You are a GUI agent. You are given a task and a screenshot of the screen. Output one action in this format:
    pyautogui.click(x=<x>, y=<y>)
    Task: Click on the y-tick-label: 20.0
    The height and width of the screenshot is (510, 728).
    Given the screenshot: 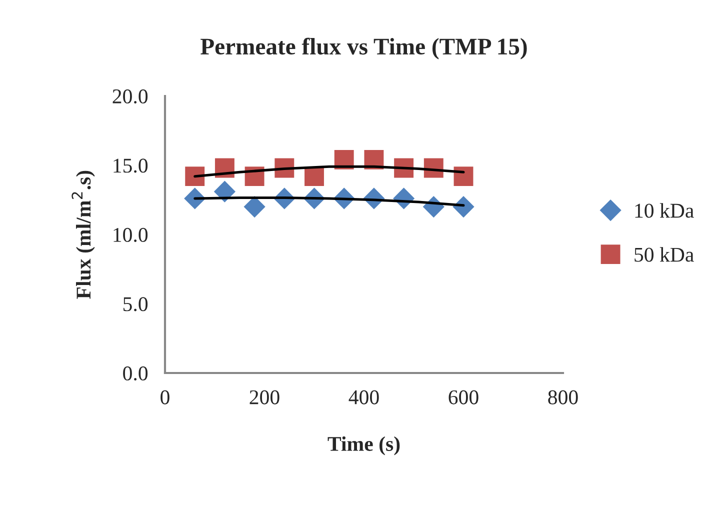 What is the action you would take?
    pyautogui.click(x=130, y=96)
    